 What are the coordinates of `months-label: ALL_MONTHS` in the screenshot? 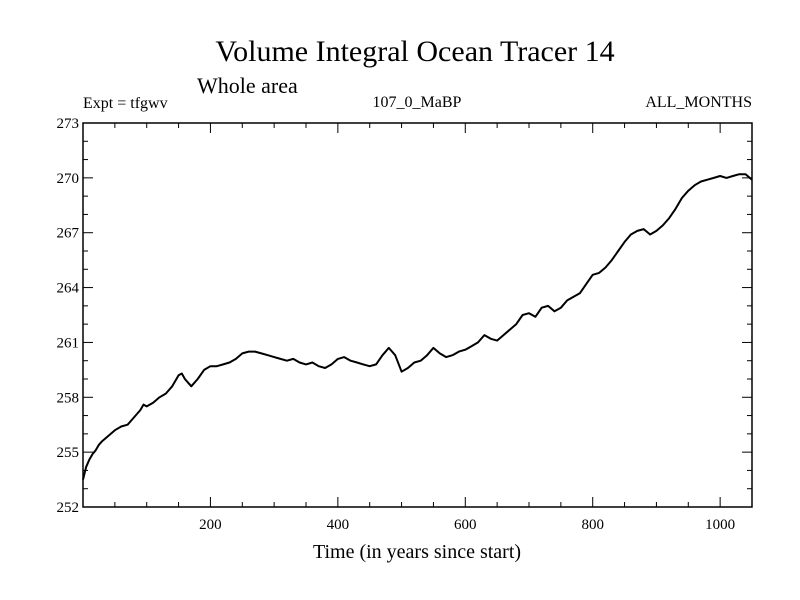 It's located at (698, 102).